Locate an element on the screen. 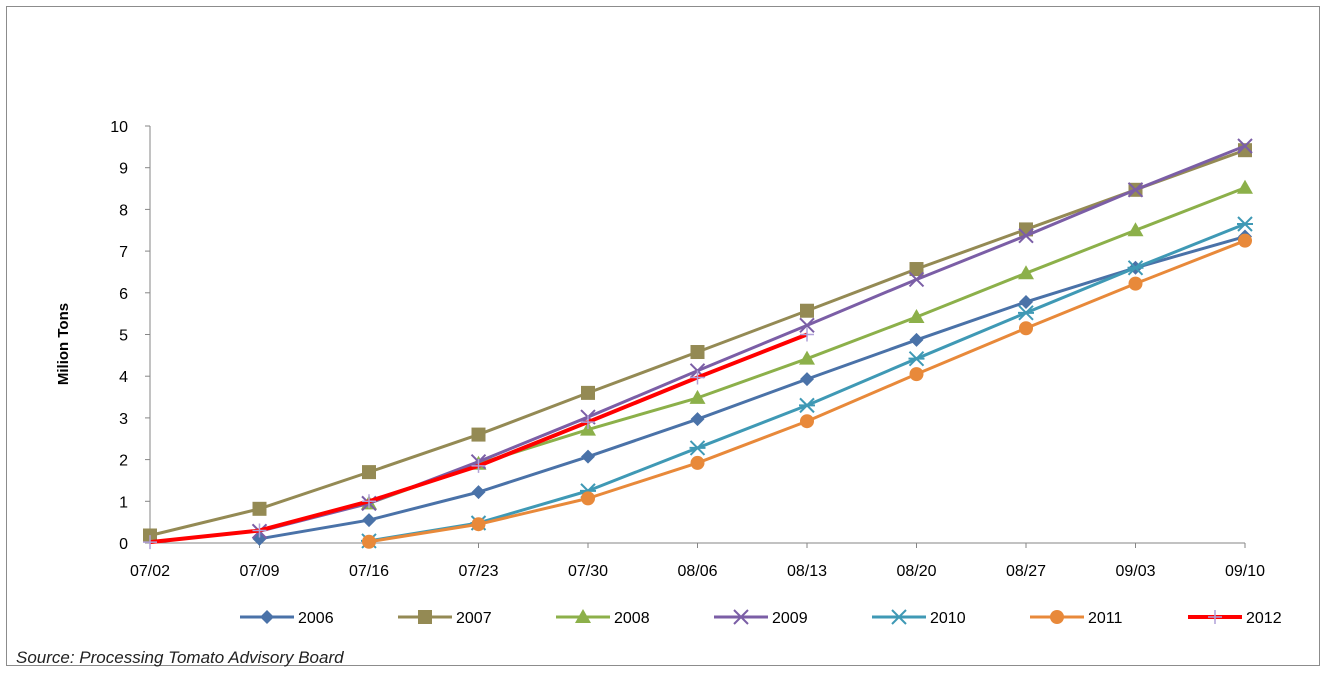  y-tick-label: 2 is located at coordinates (123, 461).